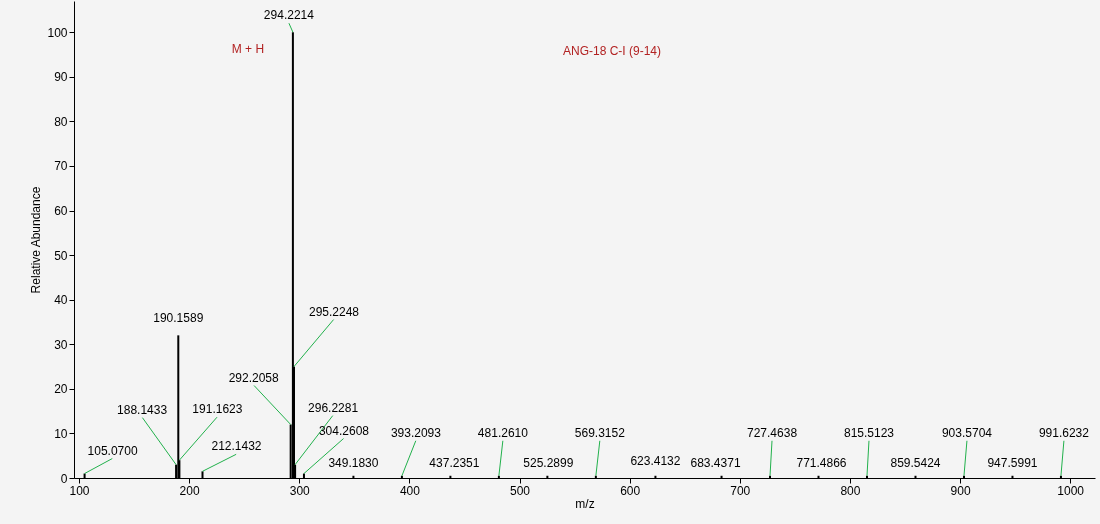  Describe the element at coordinates (869, 432) in the screenshot. I see `annotation: 815.5123` at that location.